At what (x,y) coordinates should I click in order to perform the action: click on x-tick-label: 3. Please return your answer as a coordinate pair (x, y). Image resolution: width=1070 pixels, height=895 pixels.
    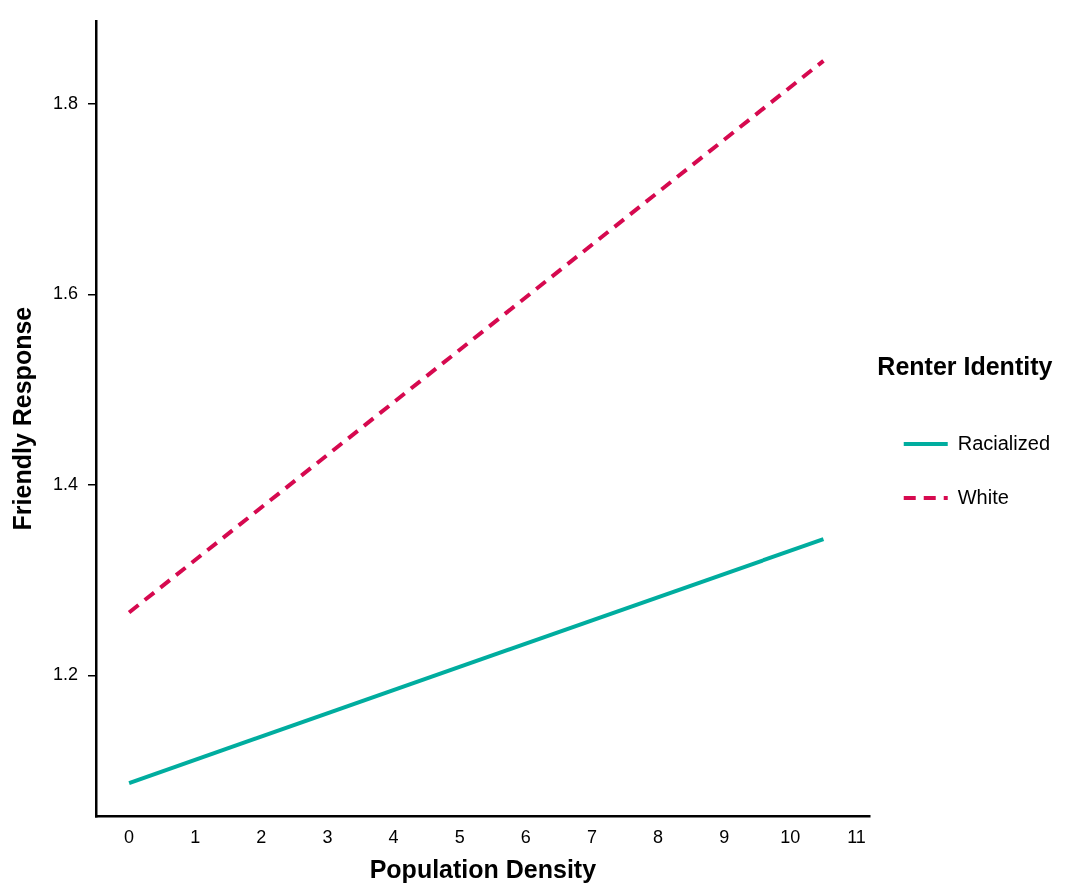
    Looking at the image, I should click on (327, 837).